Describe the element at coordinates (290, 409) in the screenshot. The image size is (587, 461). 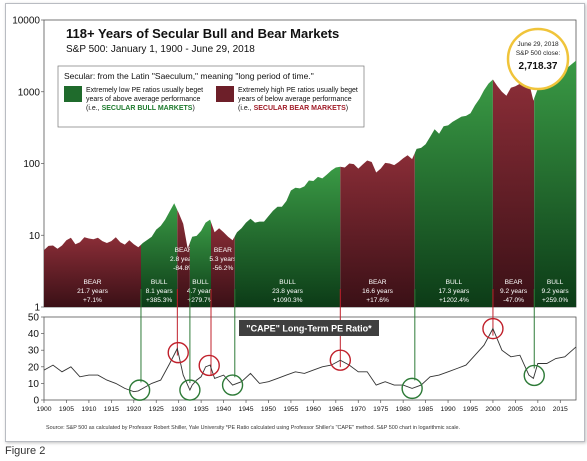
I see `x-tick-label-1955: 1955` at that location.